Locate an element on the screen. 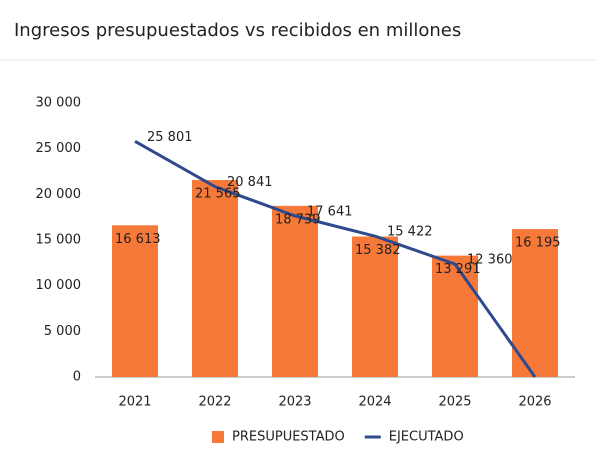  data-label: 21 565 is located at coordinates (218, 194).